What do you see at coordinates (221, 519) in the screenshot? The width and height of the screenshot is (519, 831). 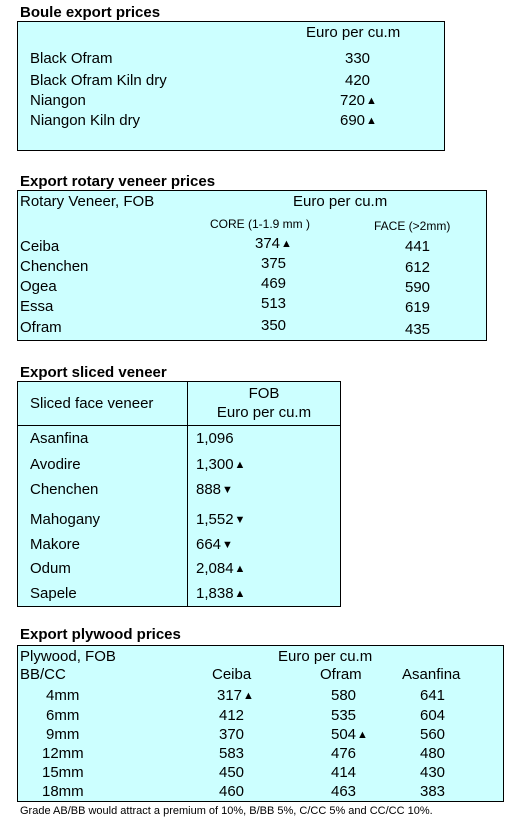 I see `sliced-row-value: 1,552▼` at bounding box center [221, 519].